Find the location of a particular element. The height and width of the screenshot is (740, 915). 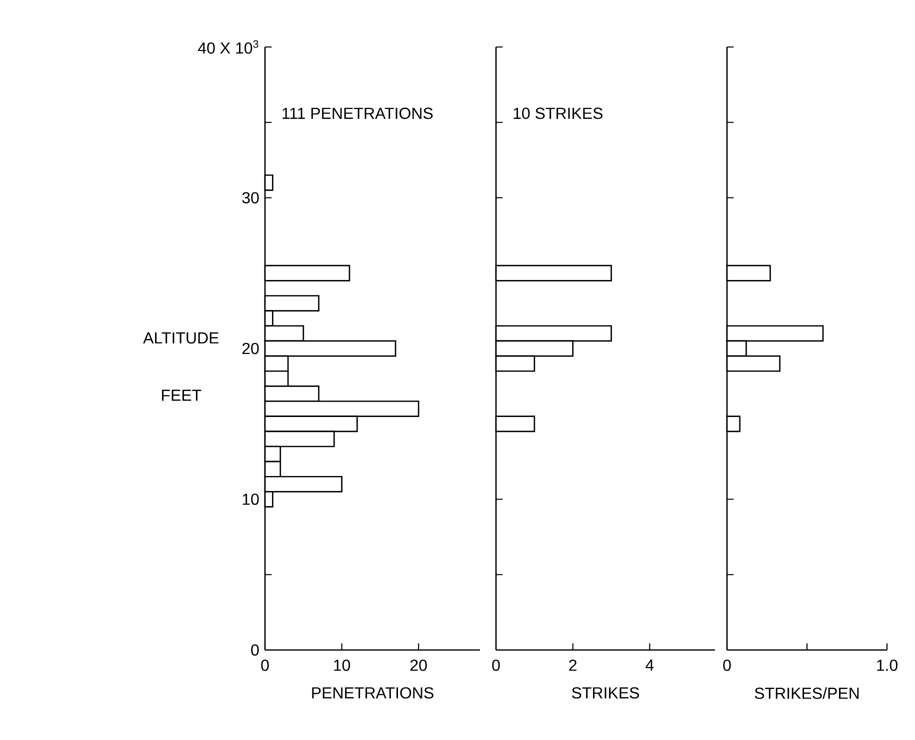

y-tick-label: 30 is located at coordinates (250, 198).